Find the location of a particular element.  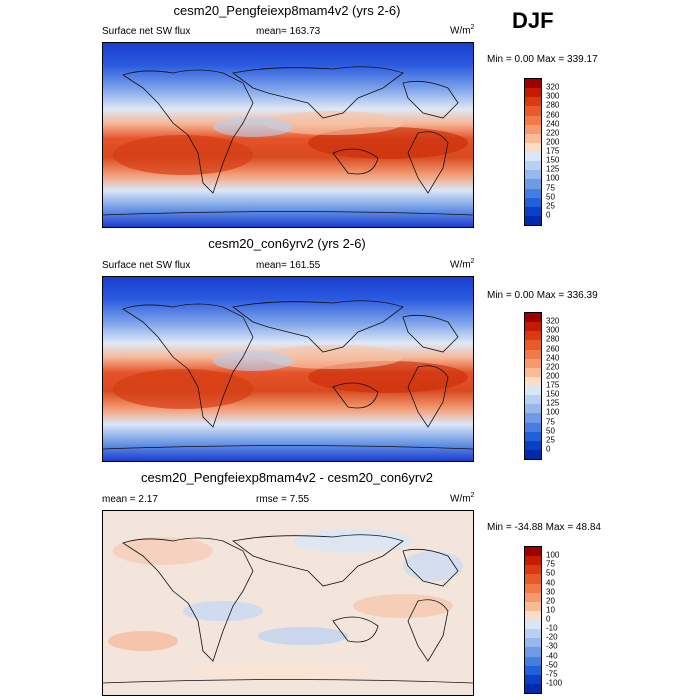

colorbar-tick-label: 175 is located at coordinates (553, 151).